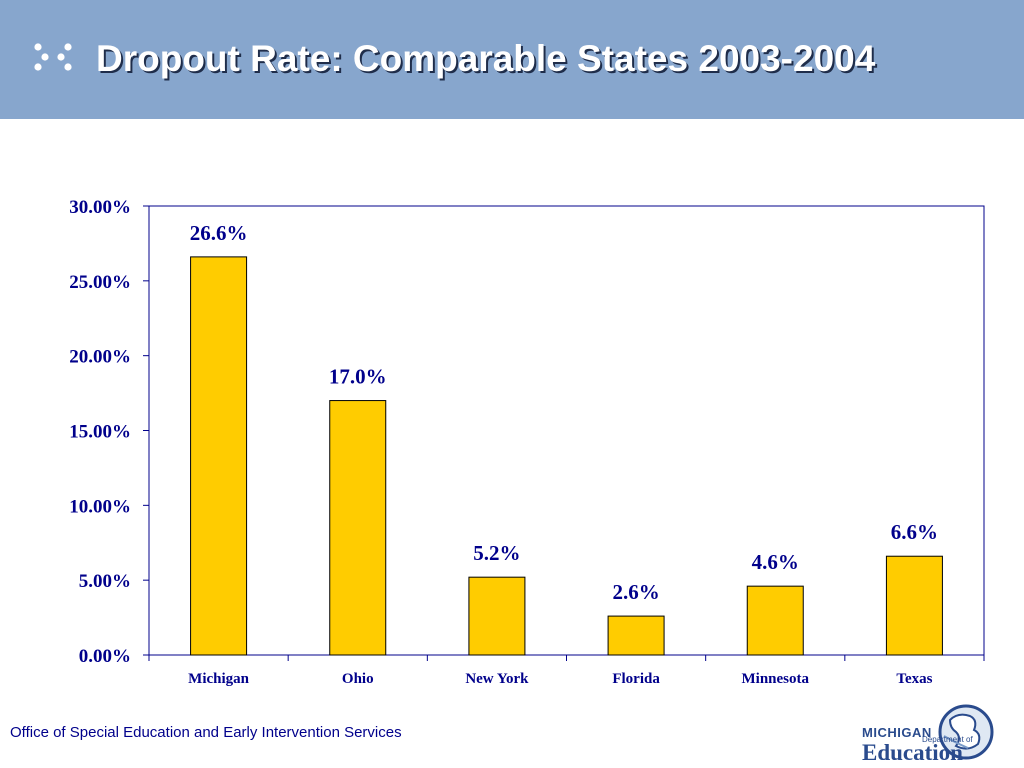 This screenshot has width=1024, height=768. I want to click on data-label: 4.6%, so click(775, 562).